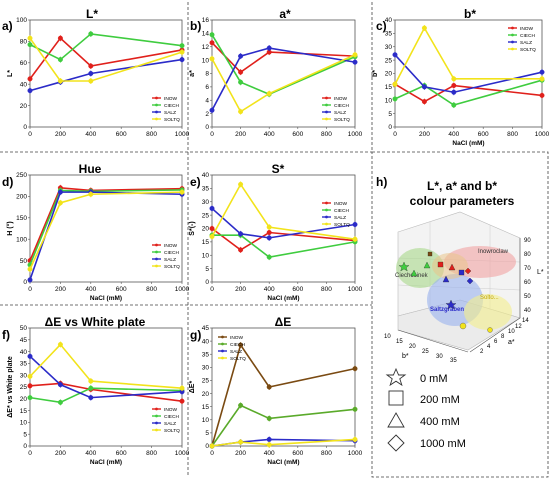  Describe the element at coordinates (451, 304) in the screenshot. I see `point-star` at that location.